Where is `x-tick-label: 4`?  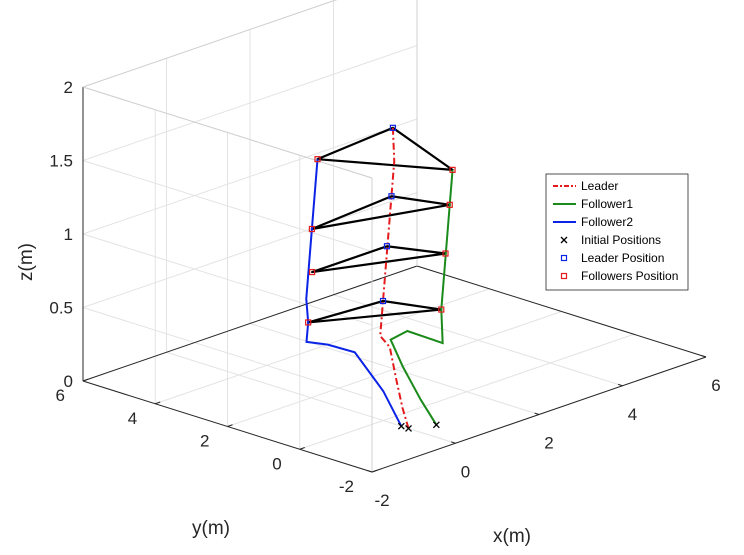 x-tick-label: 4 is located at coordinates (632, 414).